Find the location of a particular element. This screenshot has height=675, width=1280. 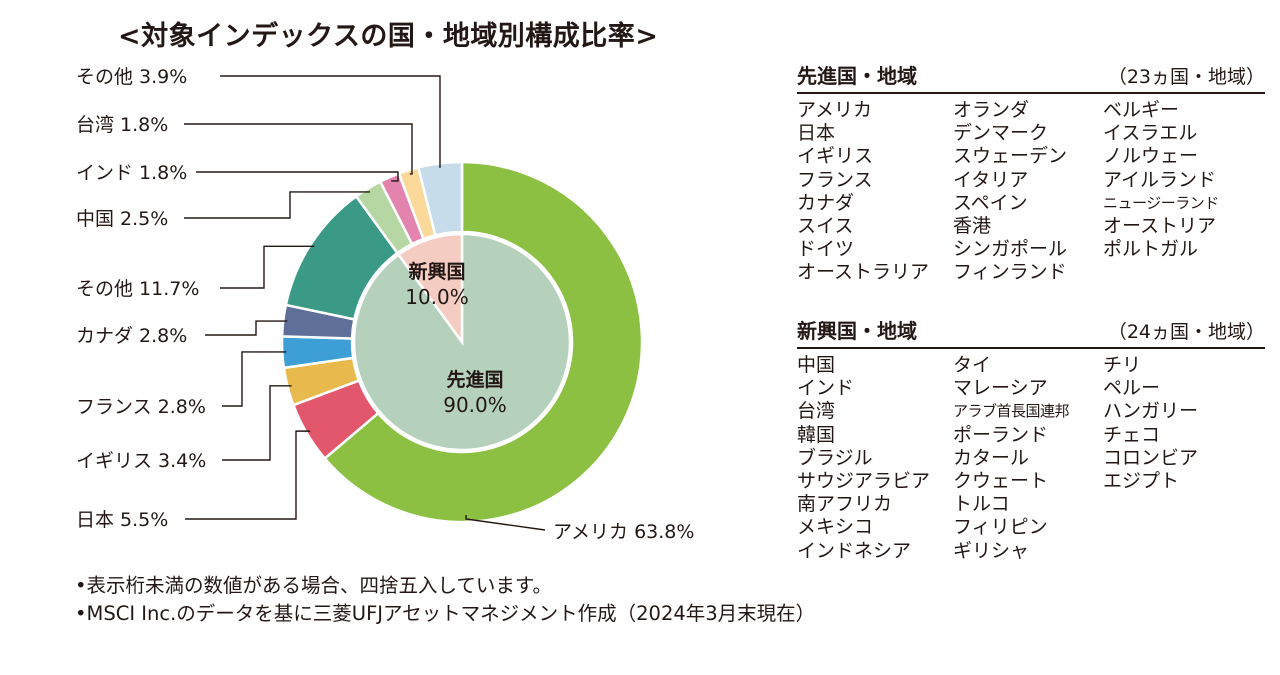

country-item: フィンランド is located at coordinates (1010, 272).